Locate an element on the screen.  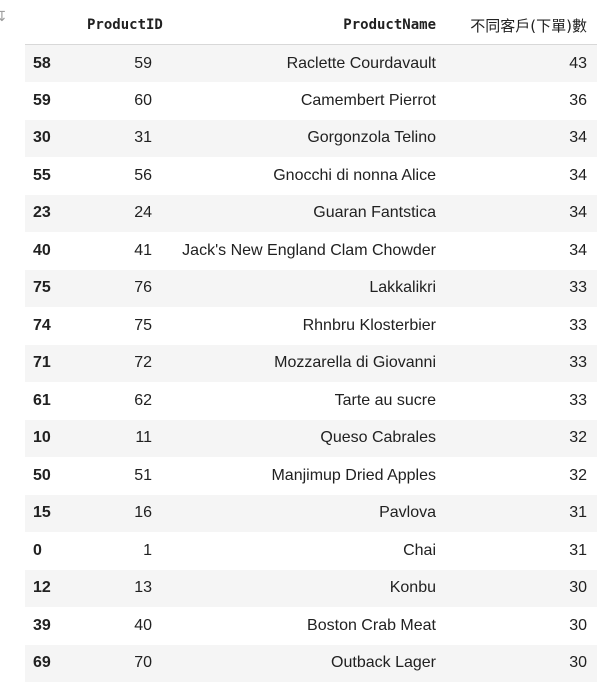
row-index: 30 is located at coordinates (42, 138).